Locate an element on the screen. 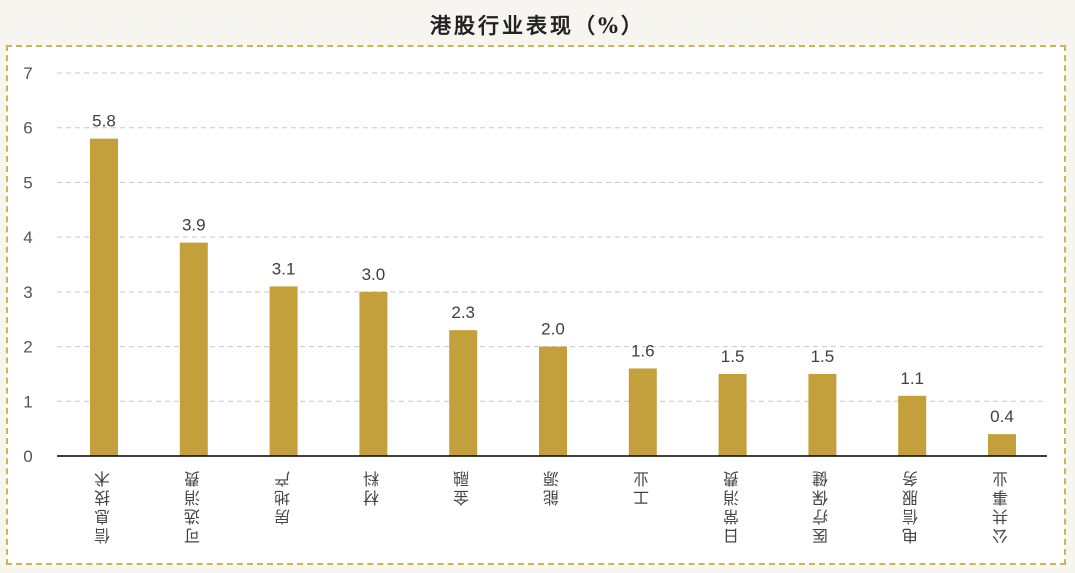 This screenshot has height=573, width=1075. data-label: 0.4 is located at coordinates (1002, 416).